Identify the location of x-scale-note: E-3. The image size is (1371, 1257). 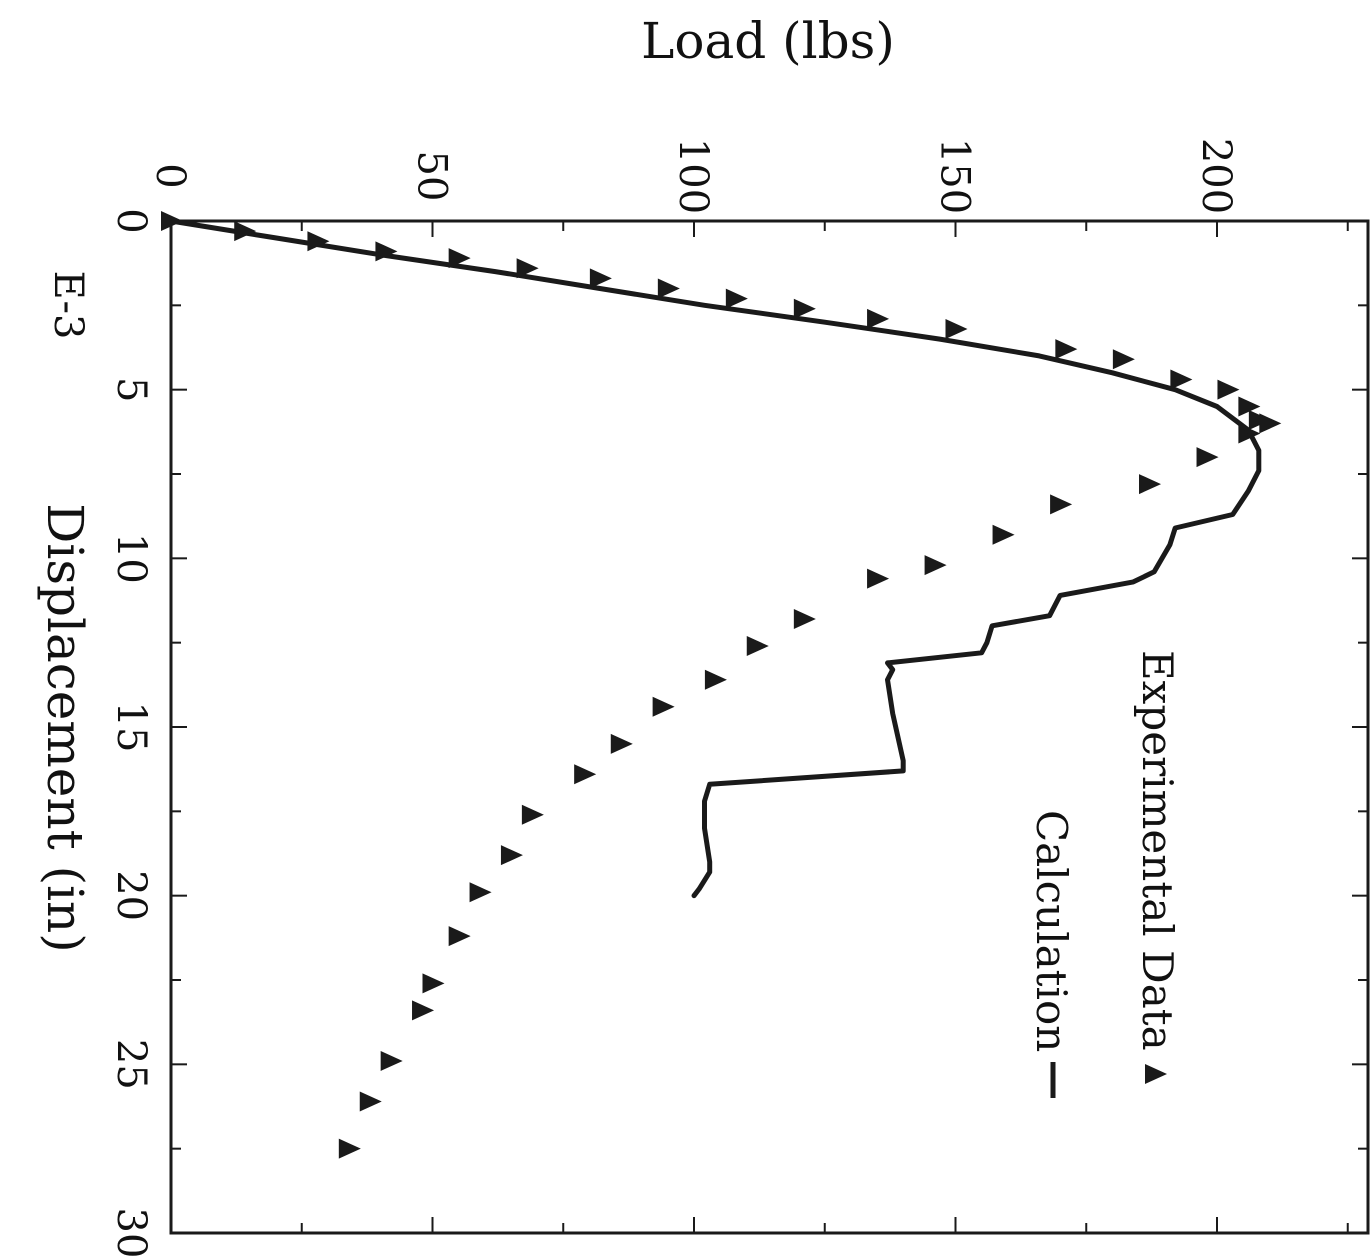
(68, 305).